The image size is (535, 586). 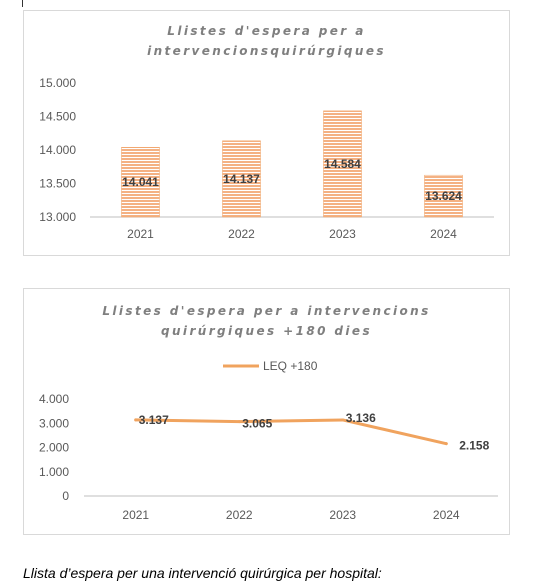 What do you see at coordinates (54, 472) in the screenshot?
I see `y-tick-label: 1.000` at bounding box center [54, 472].